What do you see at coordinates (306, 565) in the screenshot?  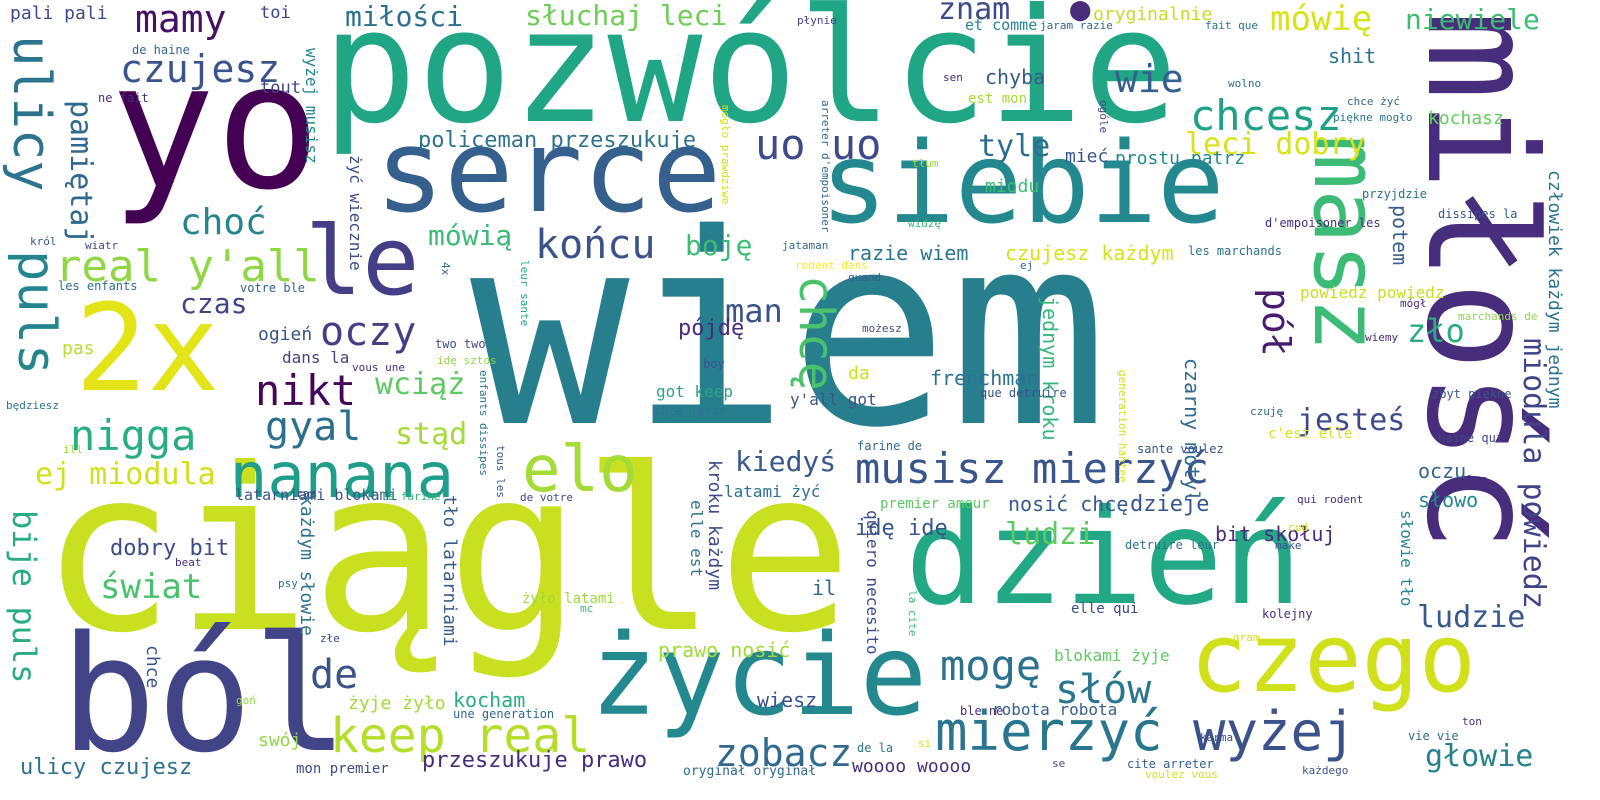 I see `word-kazdym-slowie: każdym słowie` at bounding box center [306, 565].